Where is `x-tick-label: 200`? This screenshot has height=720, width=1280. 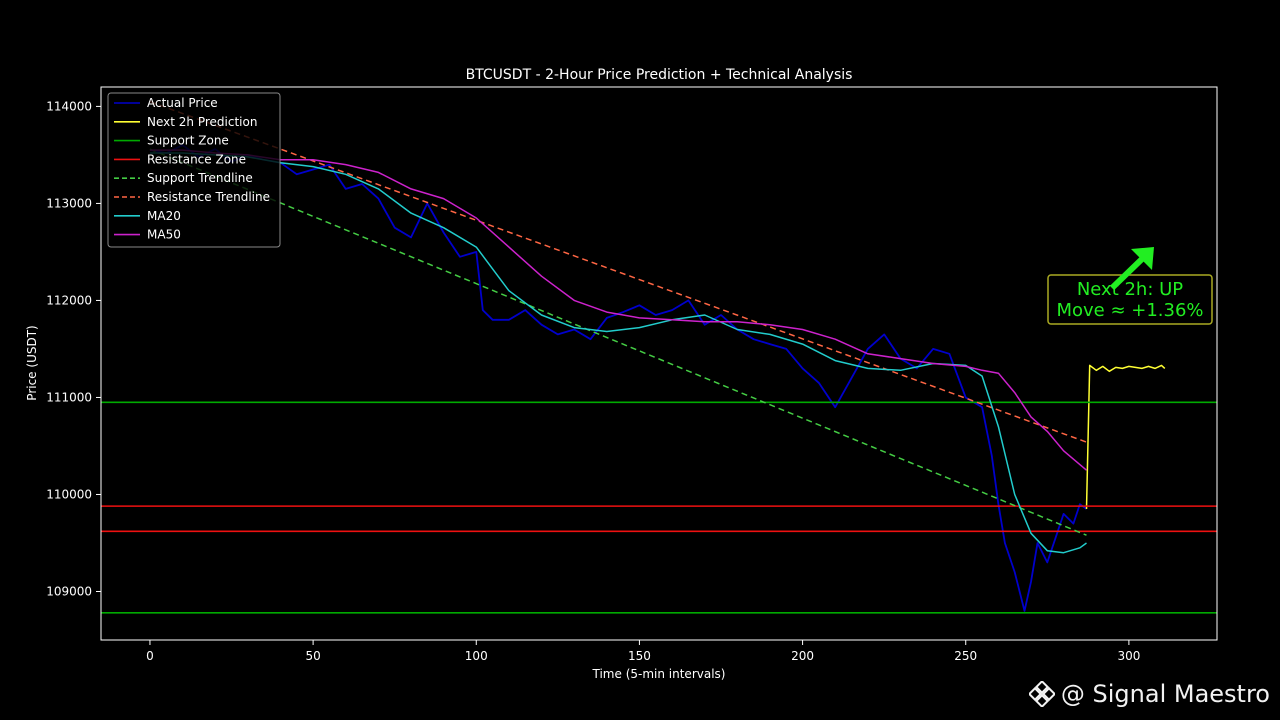
x-tick-label: 200 is located at coordinates (802, 656).